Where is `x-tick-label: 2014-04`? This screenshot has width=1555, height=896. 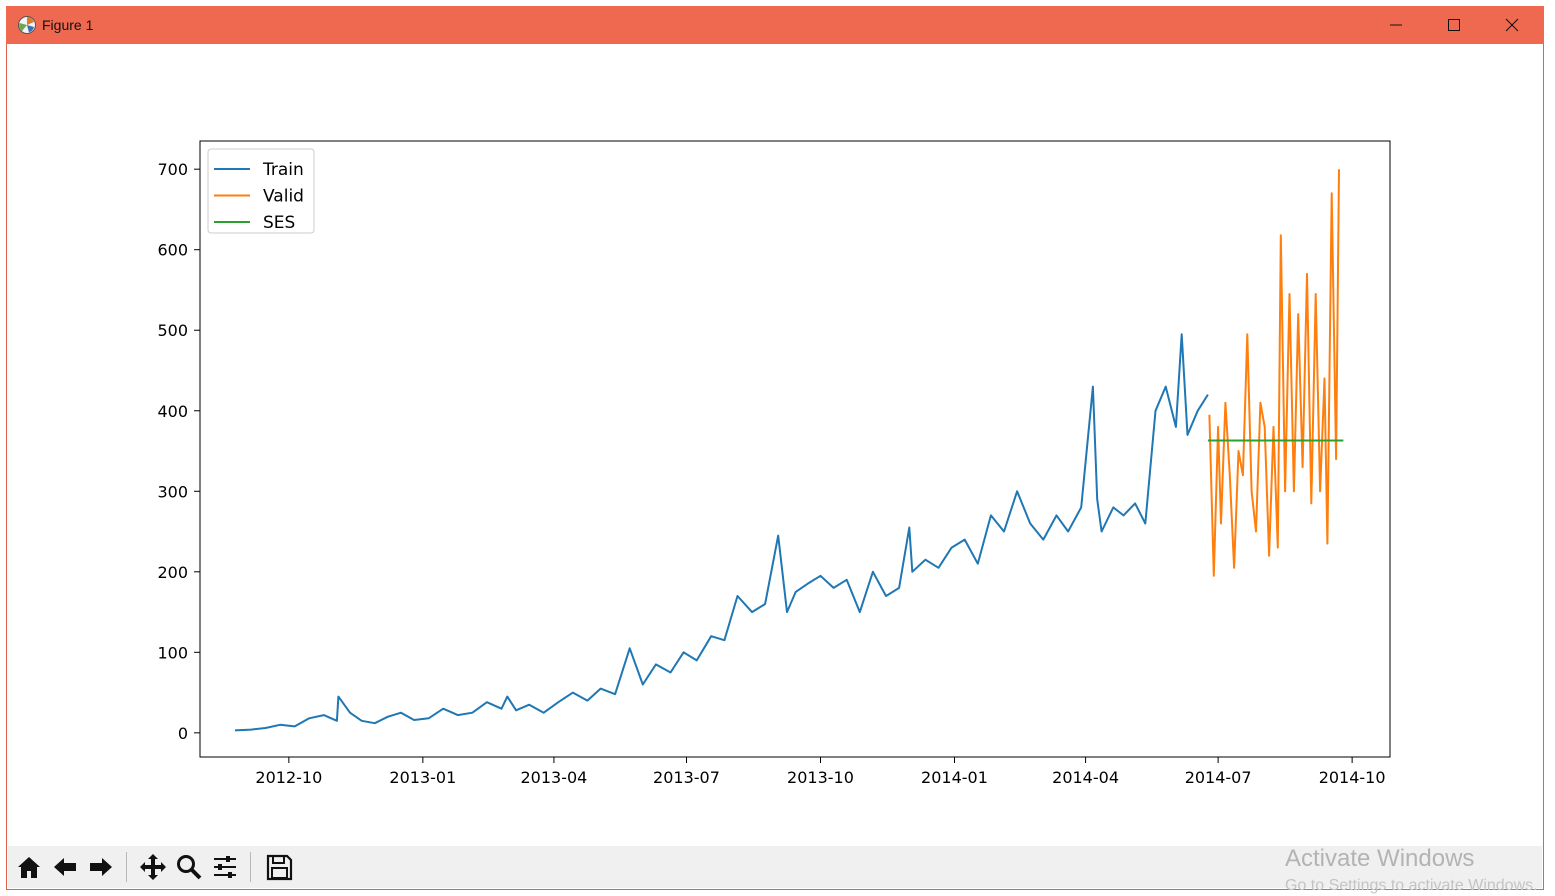
x-tick-label: 2014-04 is located at coordinates (1085, 777).